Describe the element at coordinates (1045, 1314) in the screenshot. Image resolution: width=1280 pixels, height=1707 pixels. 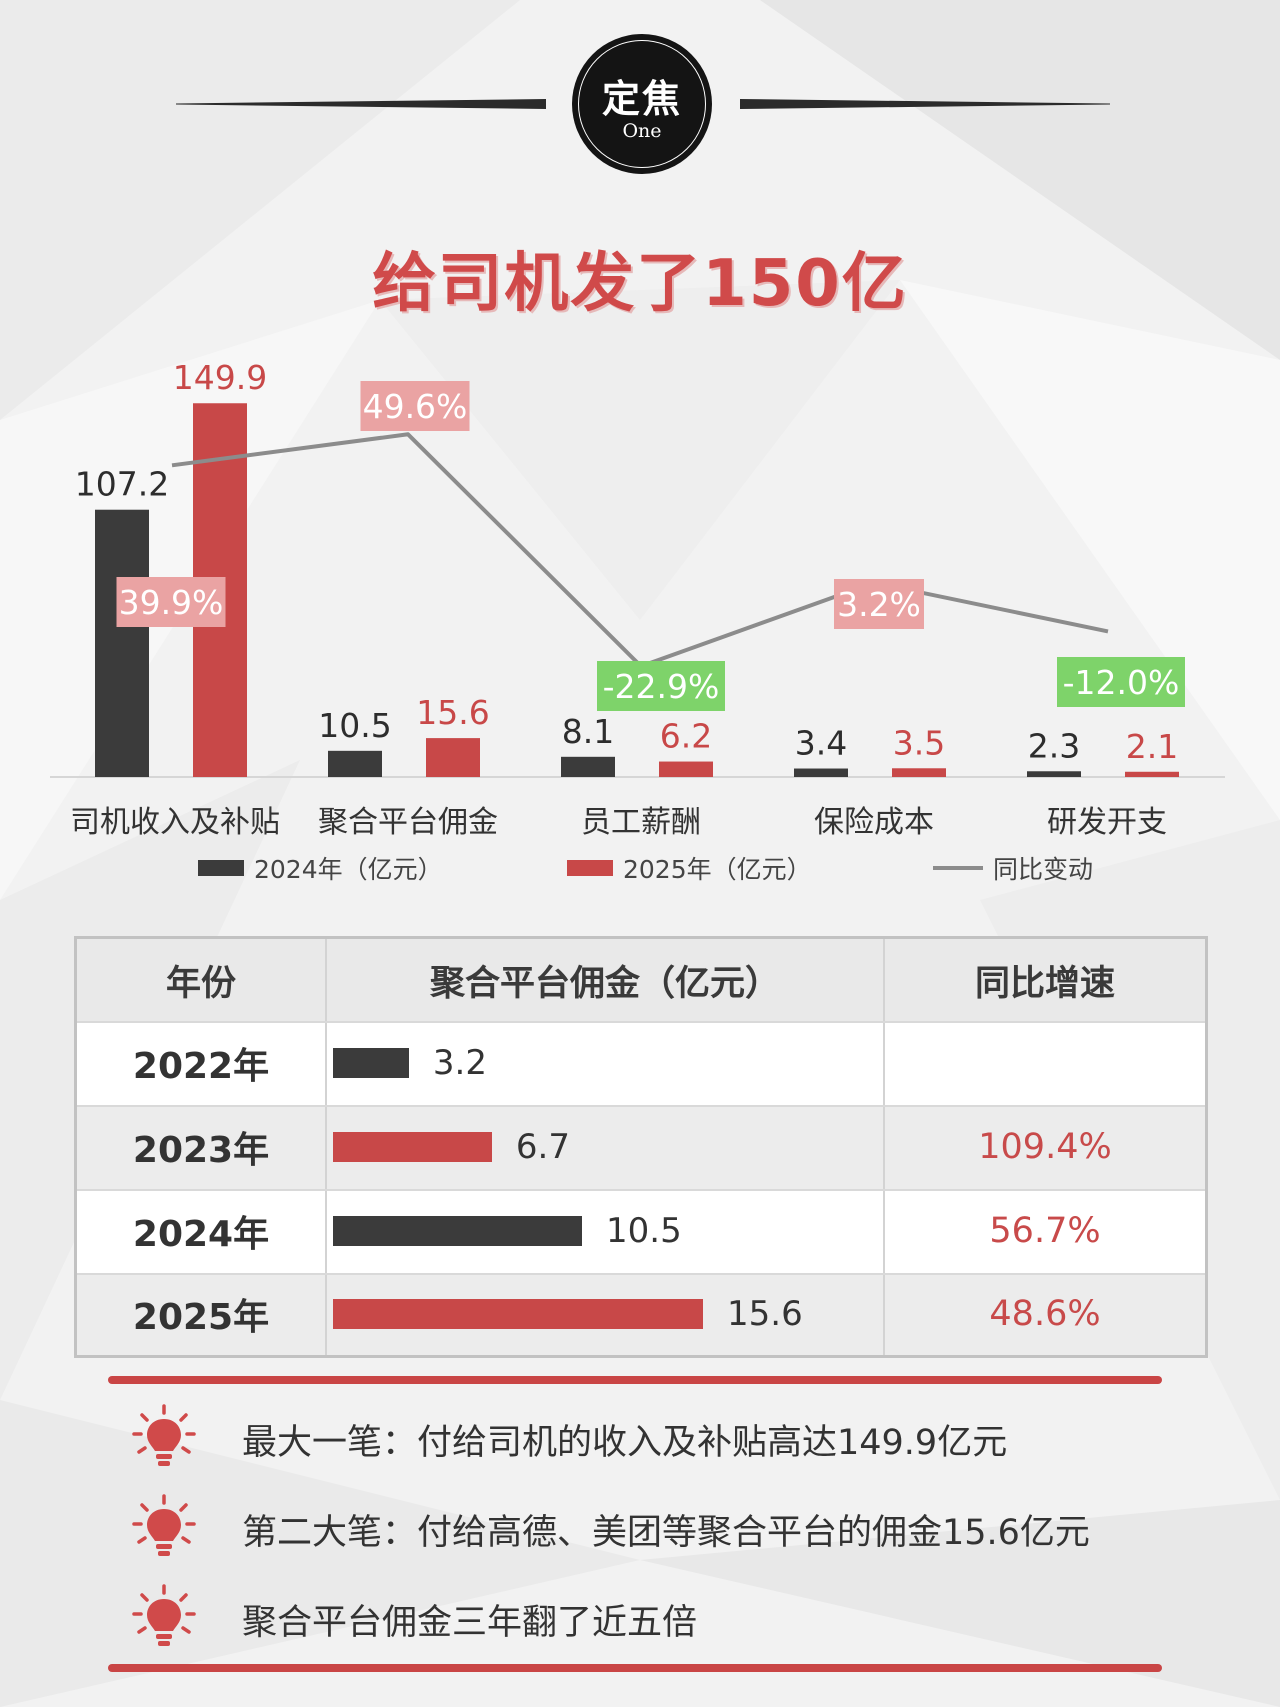
I see `row-growth: 48.6%` at that location.